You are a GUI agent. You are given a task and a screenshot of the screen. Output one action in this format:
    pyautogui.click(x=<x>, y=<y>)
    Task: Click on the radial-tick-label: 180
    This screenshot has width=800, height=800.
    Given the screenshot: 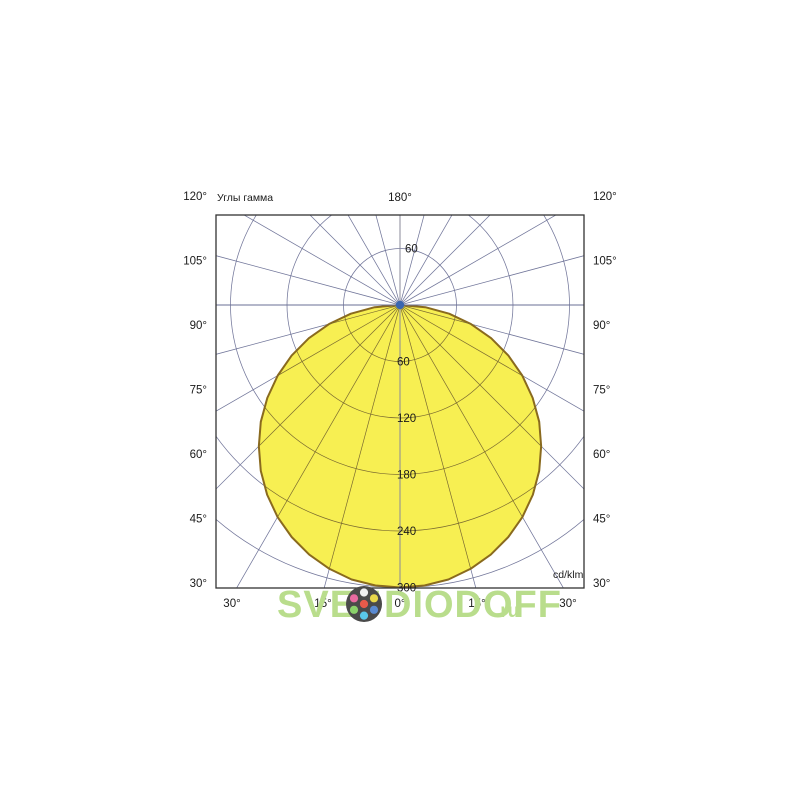 What is the action you would take?
    pyautogui.click(x=406, y=476)
    